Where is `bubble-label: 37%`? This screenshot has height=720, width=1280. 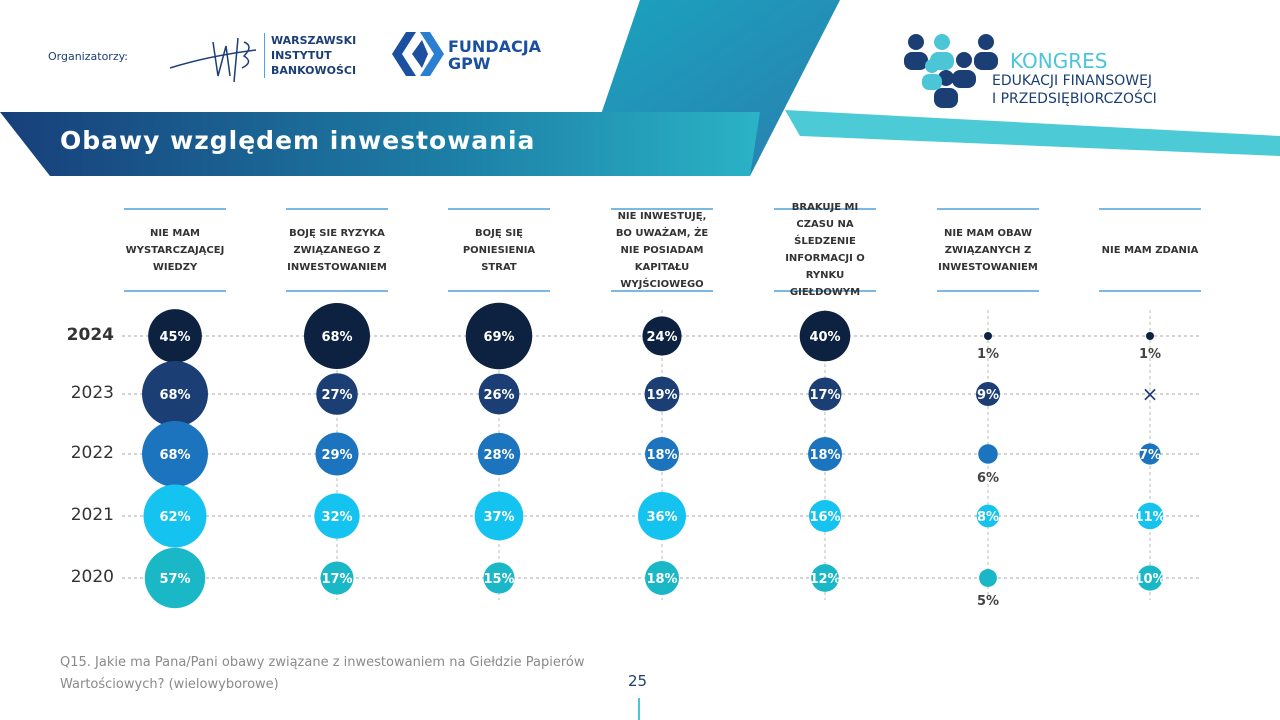 bubble-label: 37% is located at coordinates (498, 517).